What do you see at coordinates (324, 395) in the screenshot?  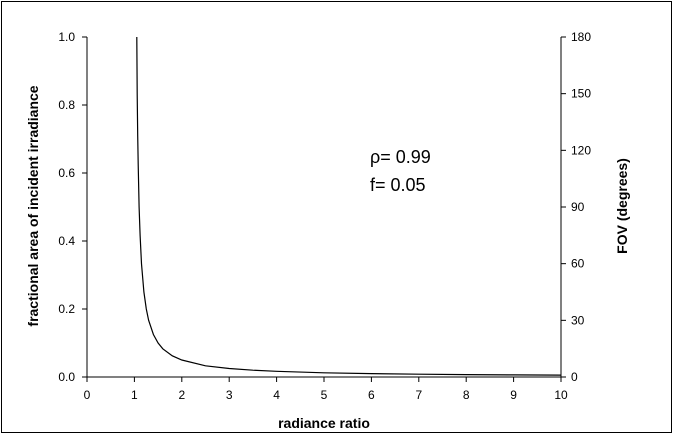 I see `x-tick-label: 5` at bounding box center [324, 395].